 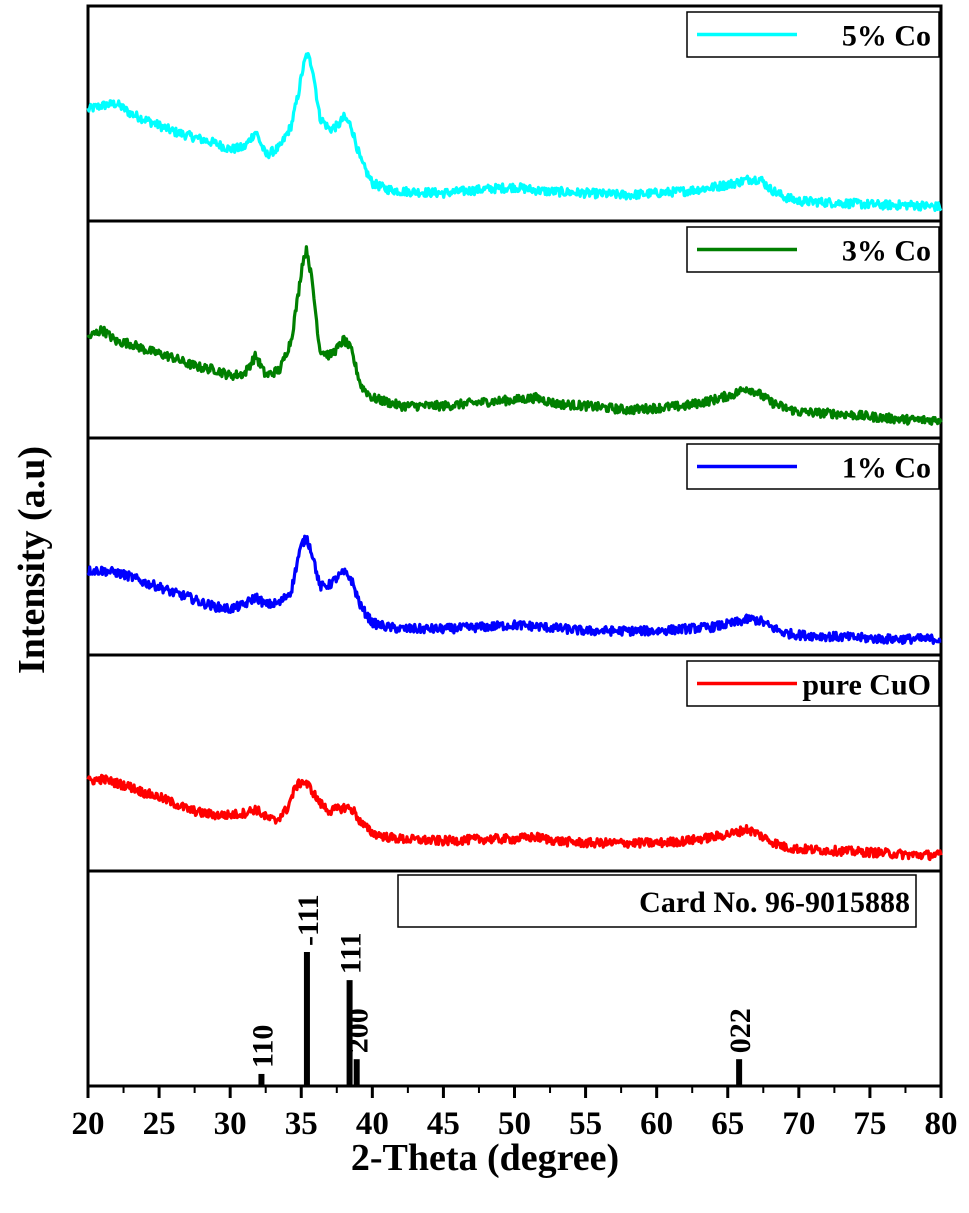 What do you see at coordinates (443, 1124) in the screenshot?
I see `x-tick-label: 45` at bounding box center [443, 1124].